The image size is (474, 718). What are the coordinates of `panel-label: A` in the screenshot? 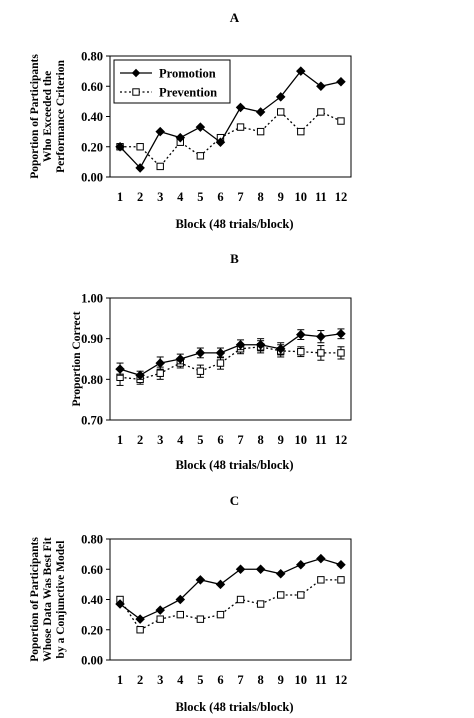 It's located at (235, 17).